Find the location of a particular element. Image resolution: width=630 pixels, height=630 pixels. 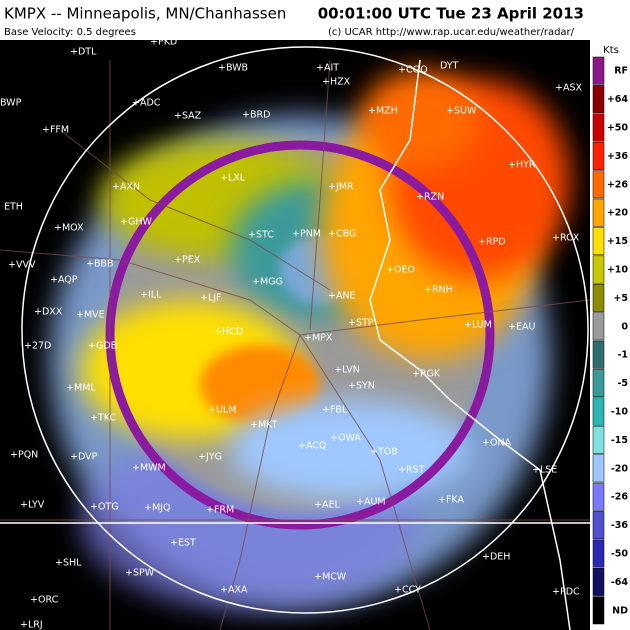

station-label: +MWM is located at coordinates (149, 468).